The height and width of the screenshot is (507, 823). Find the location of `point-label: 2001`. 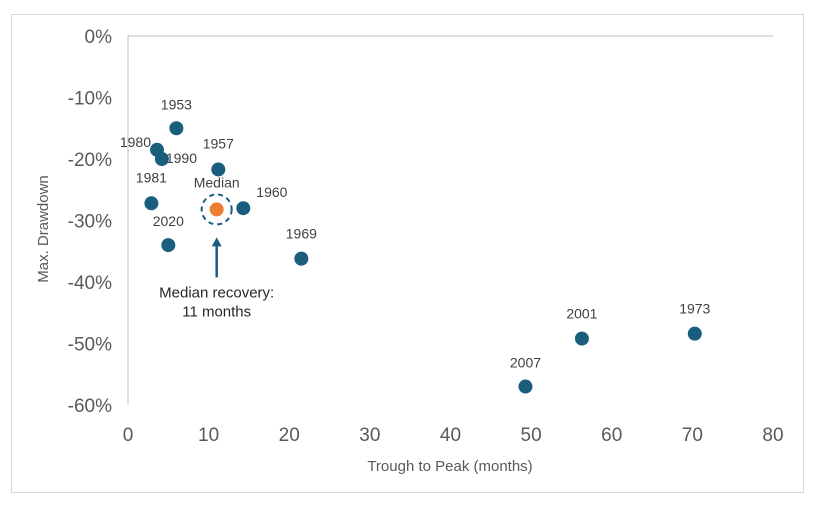

point-label: 2001 is located at coordinates (581, 314).